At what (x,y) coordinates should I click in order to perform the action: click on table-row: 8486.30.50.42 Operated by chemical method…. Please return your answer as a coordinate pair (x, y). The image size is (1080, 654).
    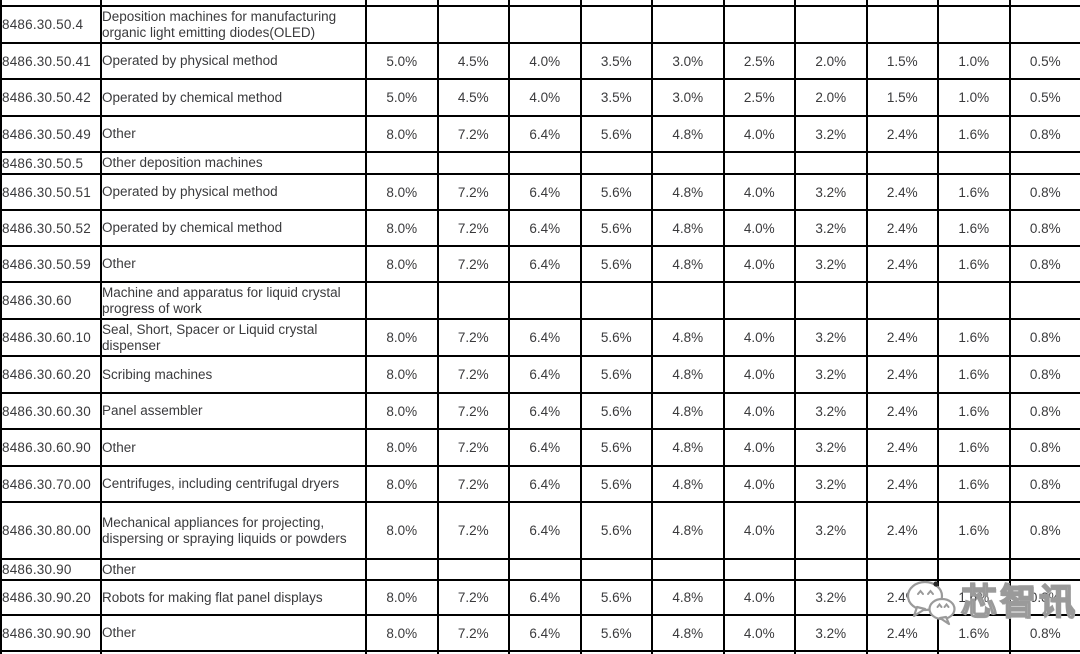
    Looking at the image, I should click on (540, 97).